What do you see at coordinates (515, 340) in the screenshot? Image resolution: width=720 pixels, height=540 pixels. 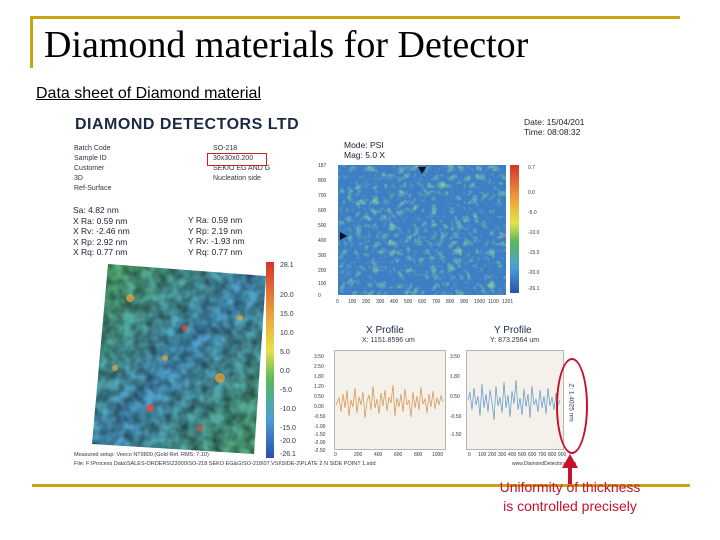 I see `y-profile-subtitle: Y: 873.2564 um` at bounding box center [515, 340].